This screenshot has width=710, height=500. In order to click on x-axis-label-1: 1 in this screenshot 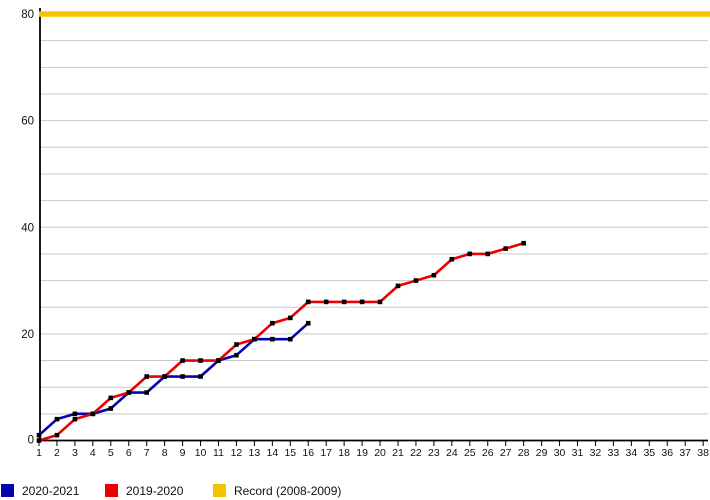, I will do `click(39, 453)`.